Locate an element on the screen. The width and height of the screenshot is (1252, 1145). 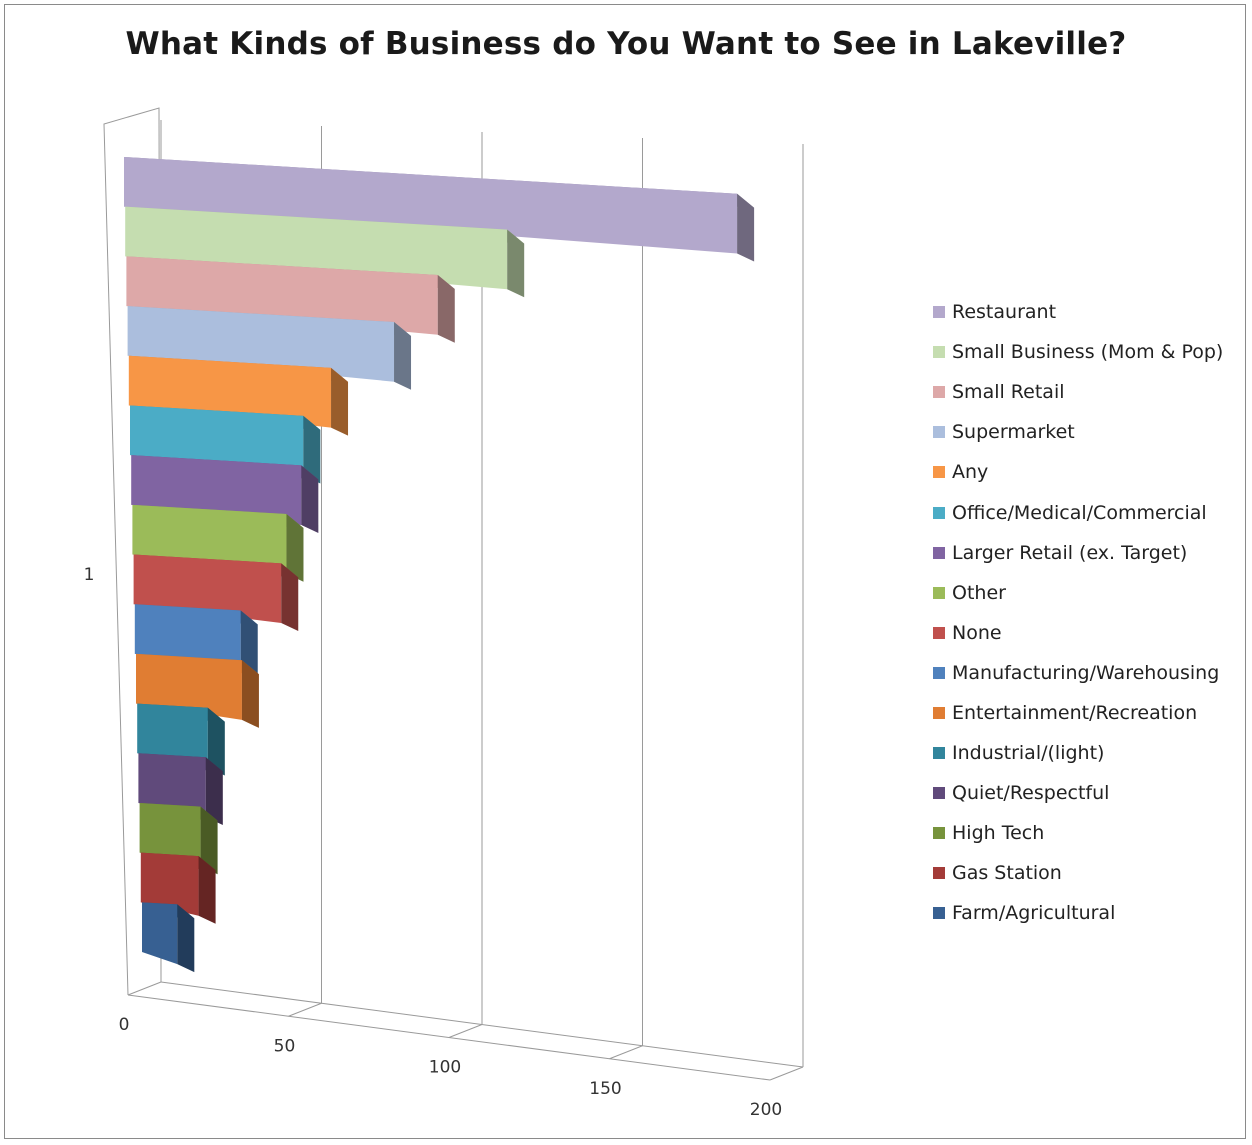
legend-item: Manufacturing/Warehousing is located at coordinates (1078, 673).